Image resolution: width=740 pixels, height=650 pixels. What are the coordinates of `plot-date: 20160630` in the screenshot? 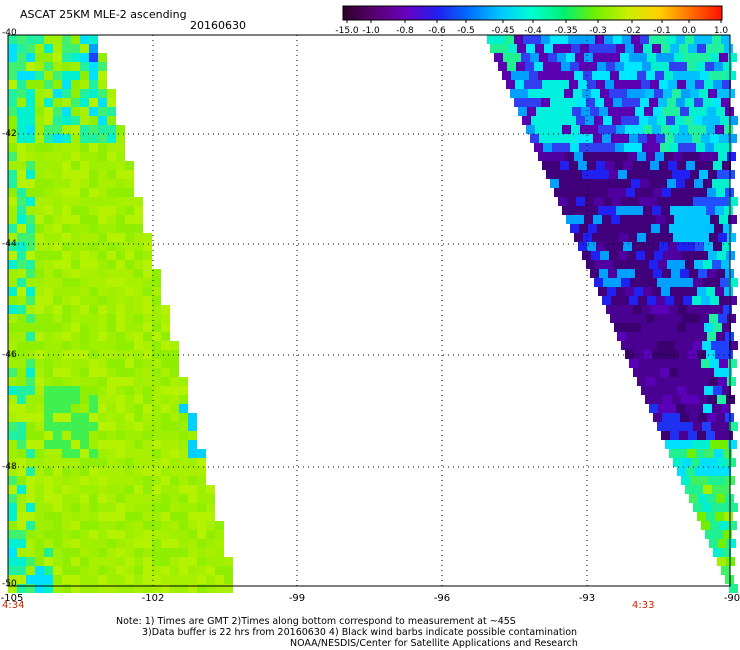 It's located at (218, 25).